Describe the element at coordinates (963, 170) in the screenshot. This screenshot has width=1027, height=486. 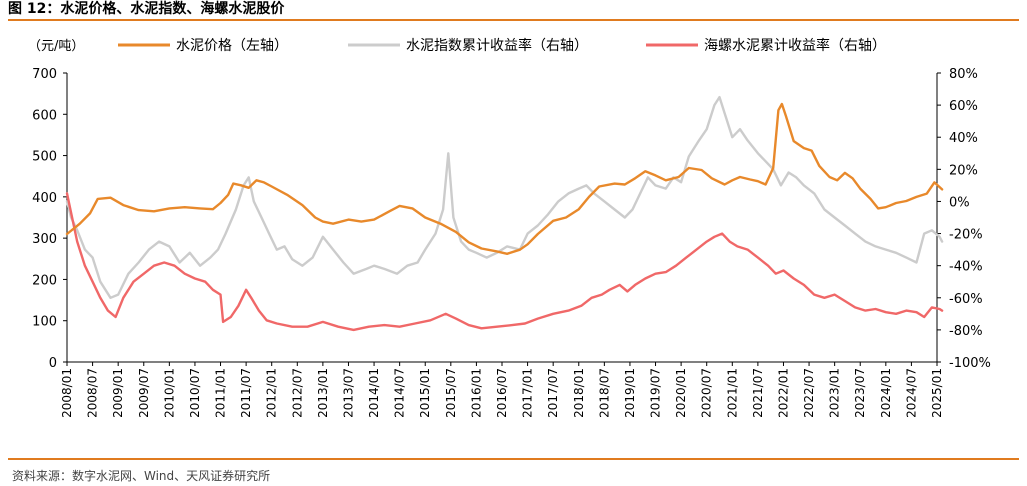
I see `right-tick-label: 20%` at that location.